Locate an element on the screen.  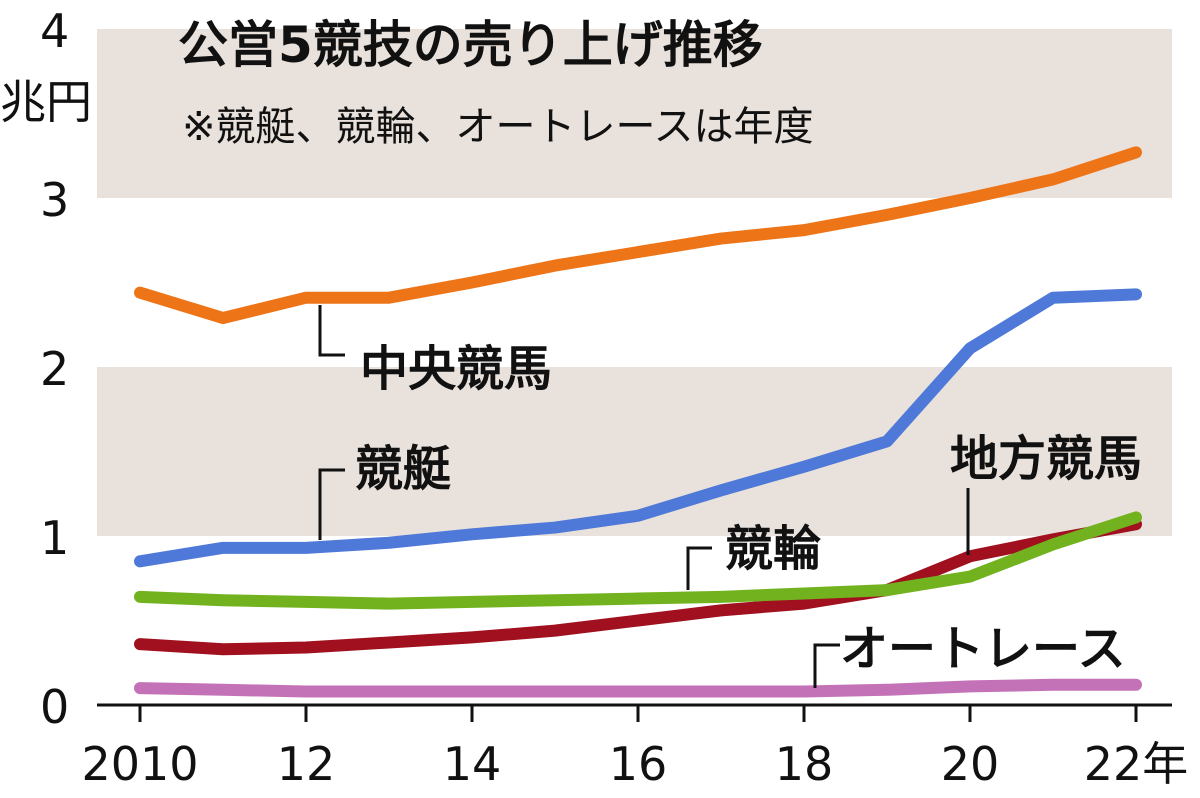
x-tick-label: 22年 is located at coordinates (1136, 764).